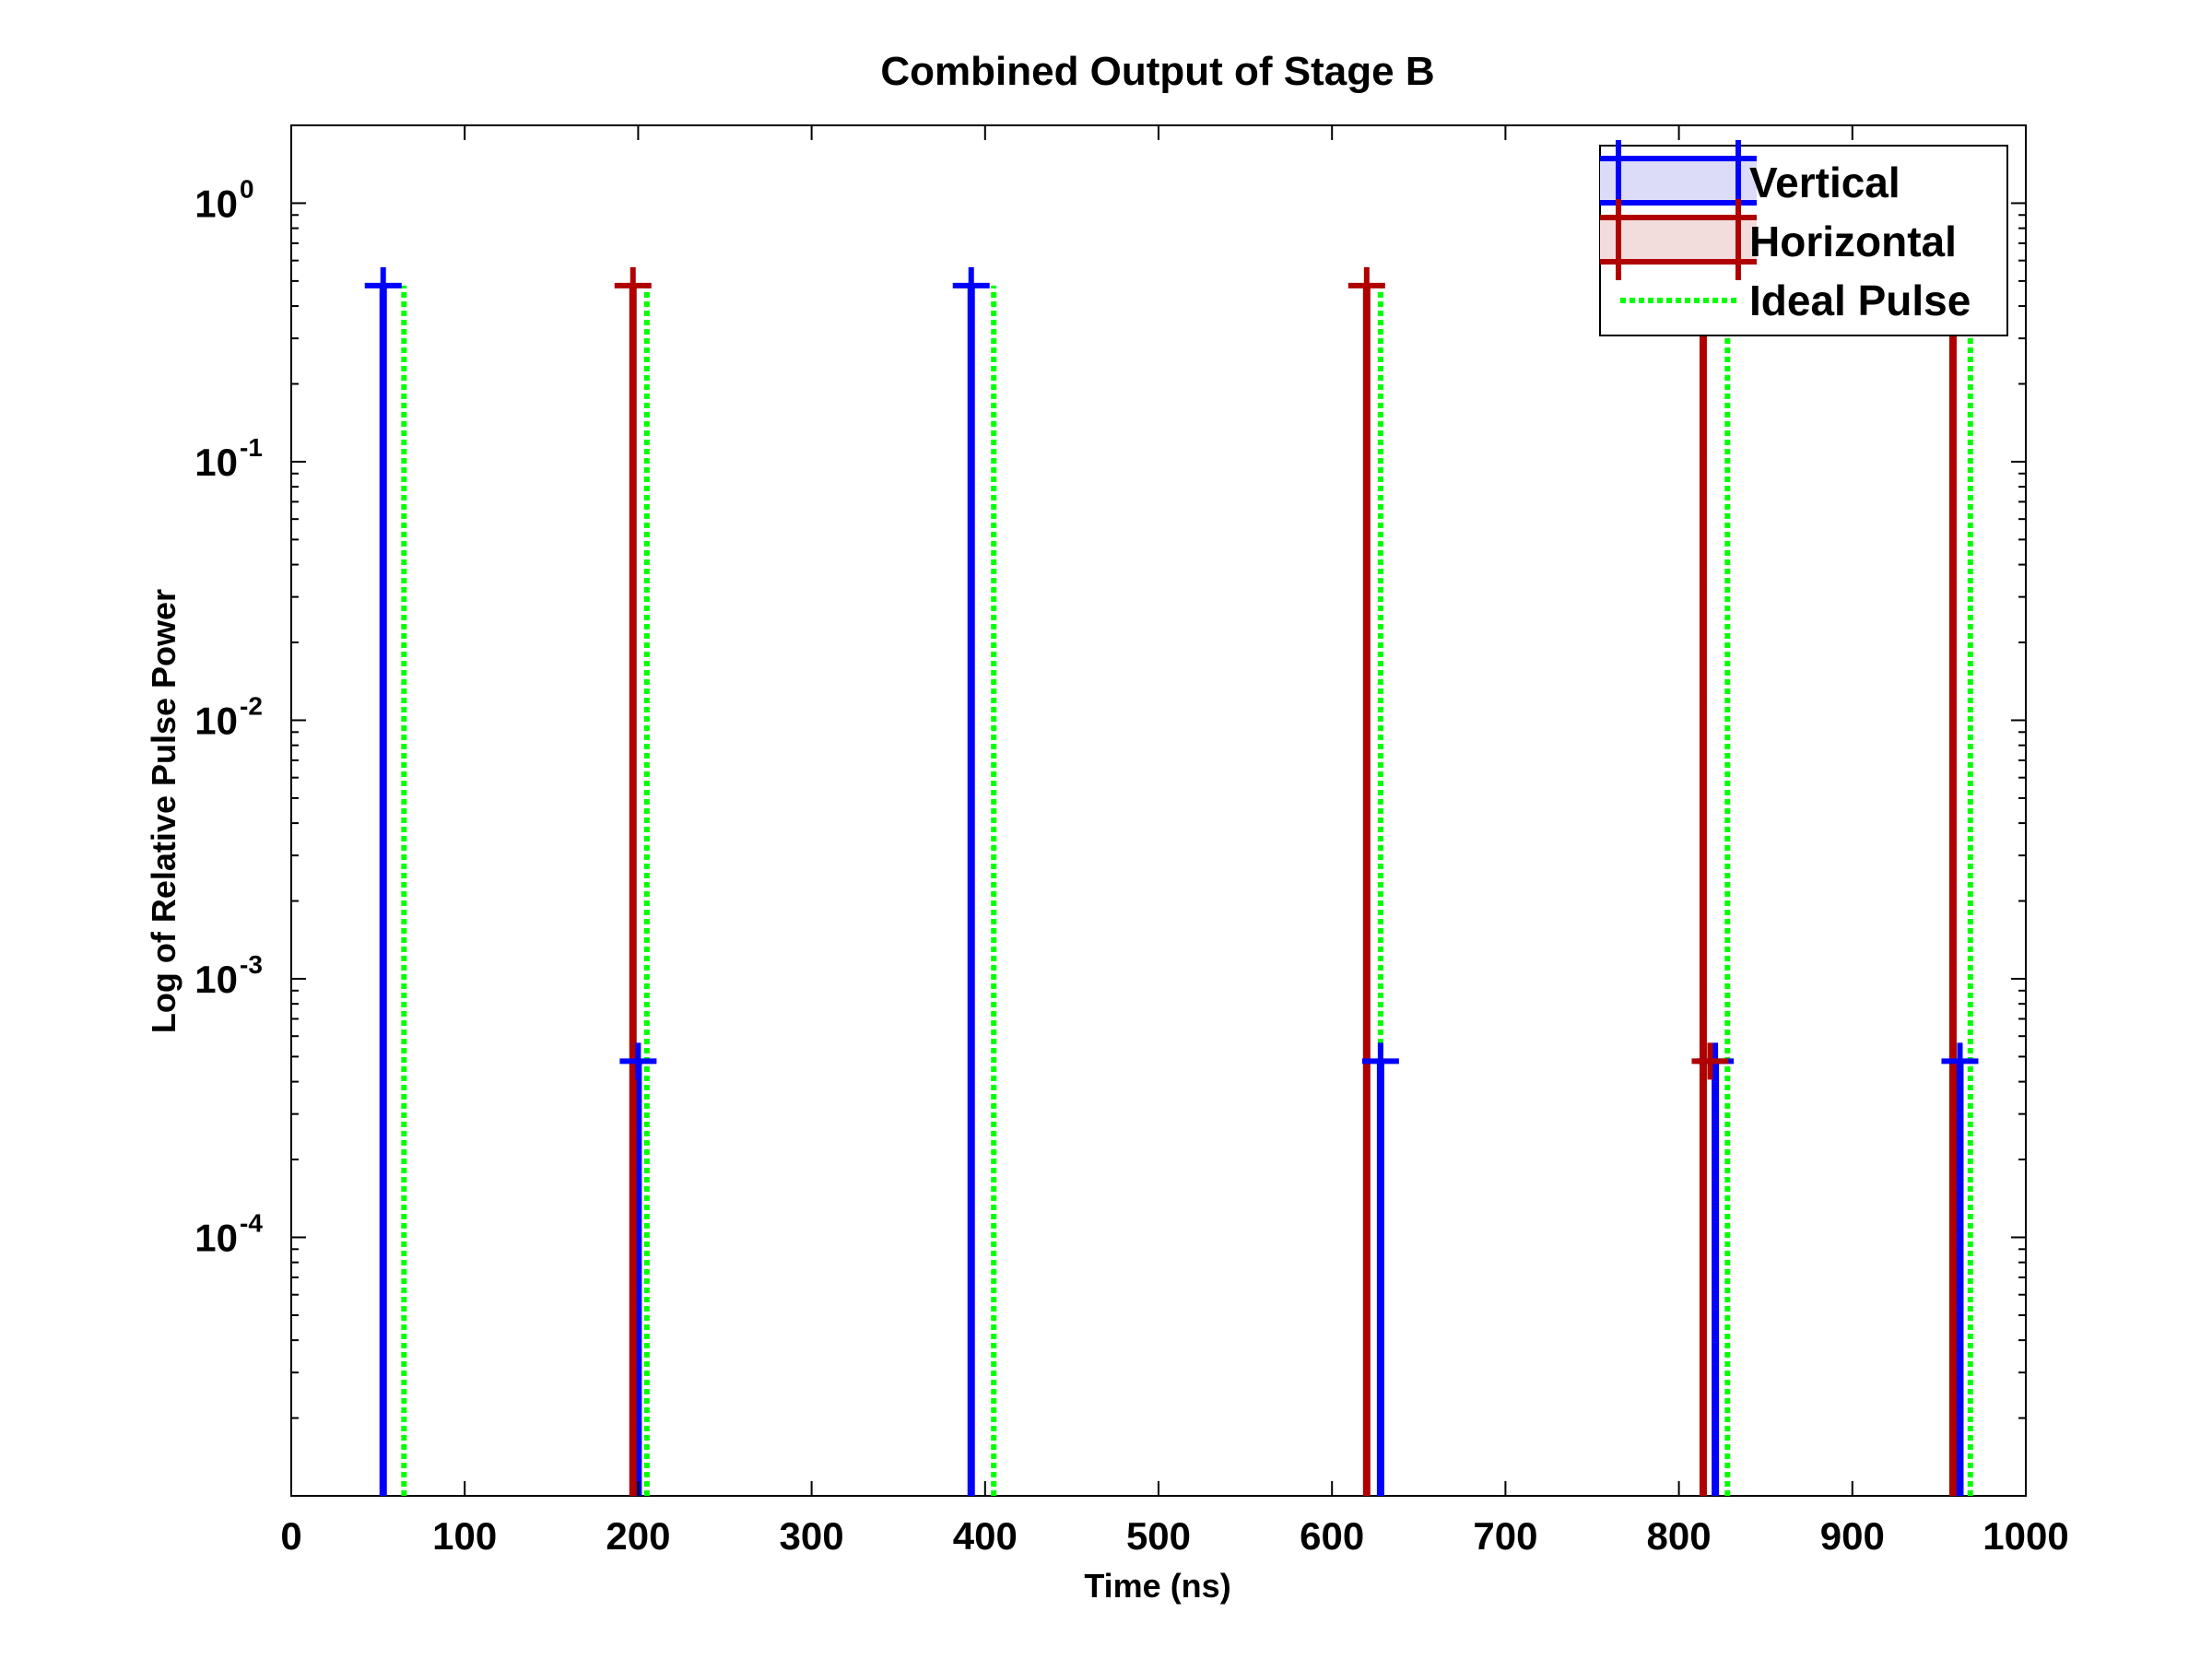 The height and width of the screenshot is (1659, 2212). I want to click on legend-swatch-horizontal, so click(1678, 239).